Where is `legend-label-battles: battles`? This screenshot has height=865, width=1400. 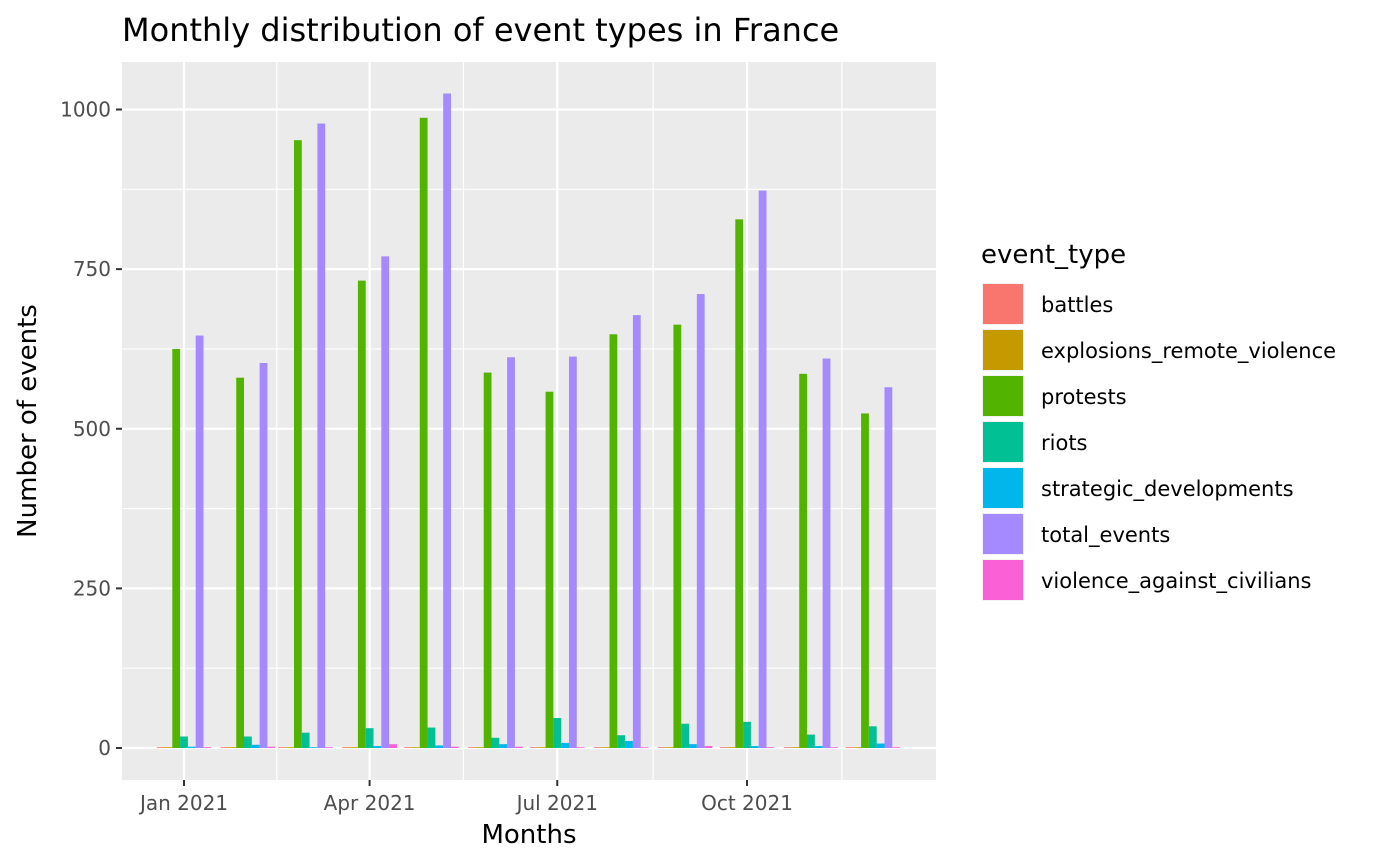 legend-label-battles: battles is located at coordinates (1077, 305).